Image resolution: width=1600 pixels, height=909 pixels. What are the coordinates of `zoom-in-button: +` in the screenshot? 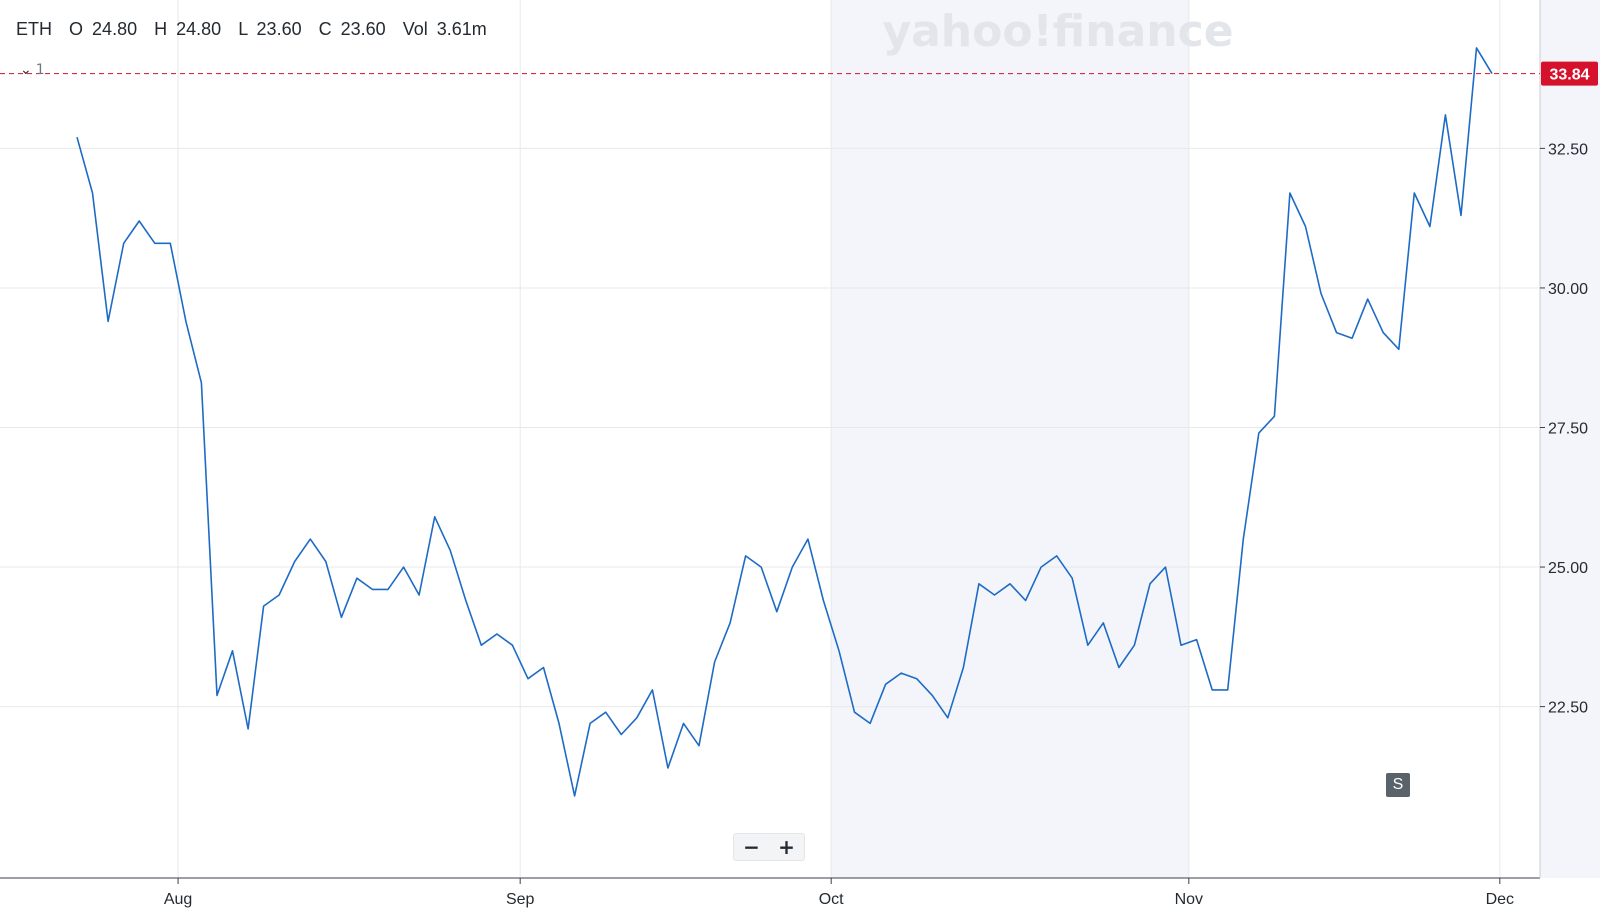 It's located at (786, 847).